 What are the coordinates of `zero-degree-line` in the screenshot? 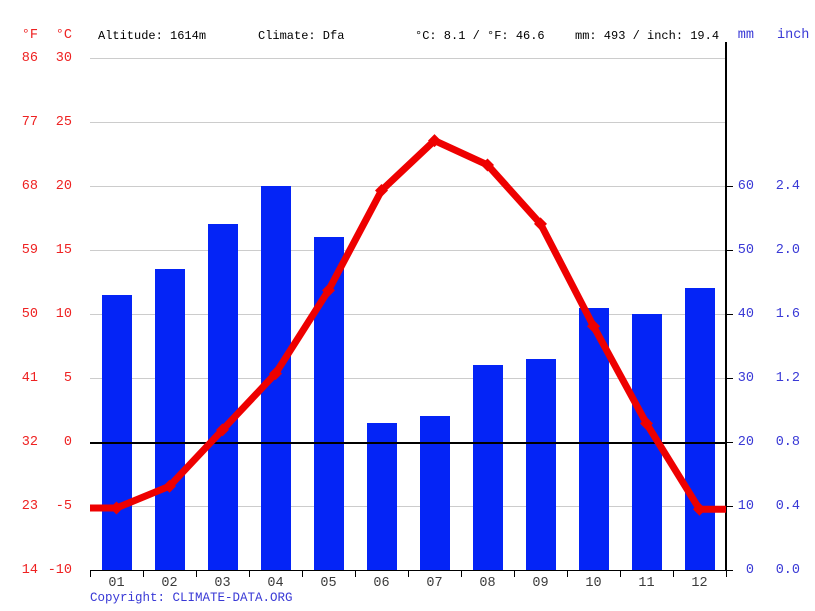 It's located at (408, 442).